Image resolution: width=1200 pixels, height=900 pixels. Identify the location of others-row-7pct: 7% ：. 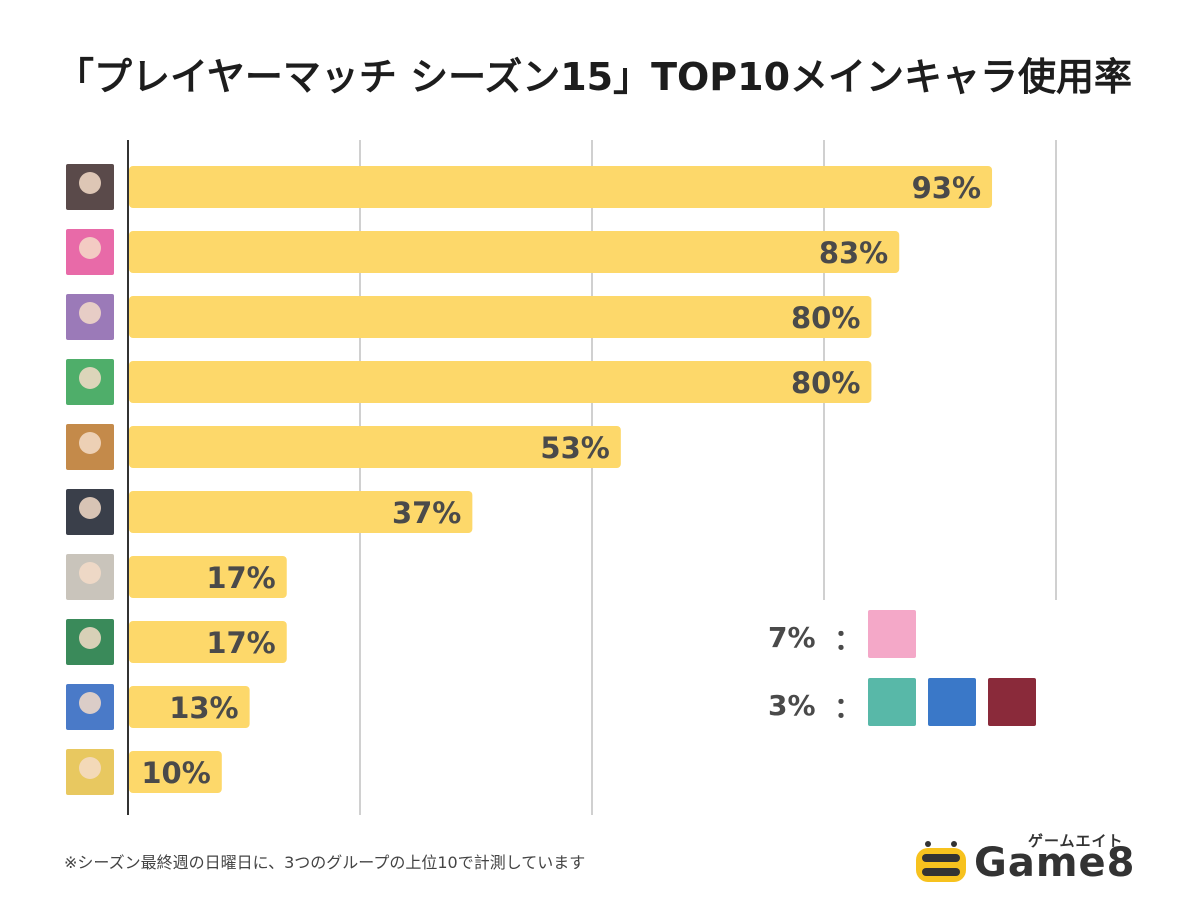
(848, 637).